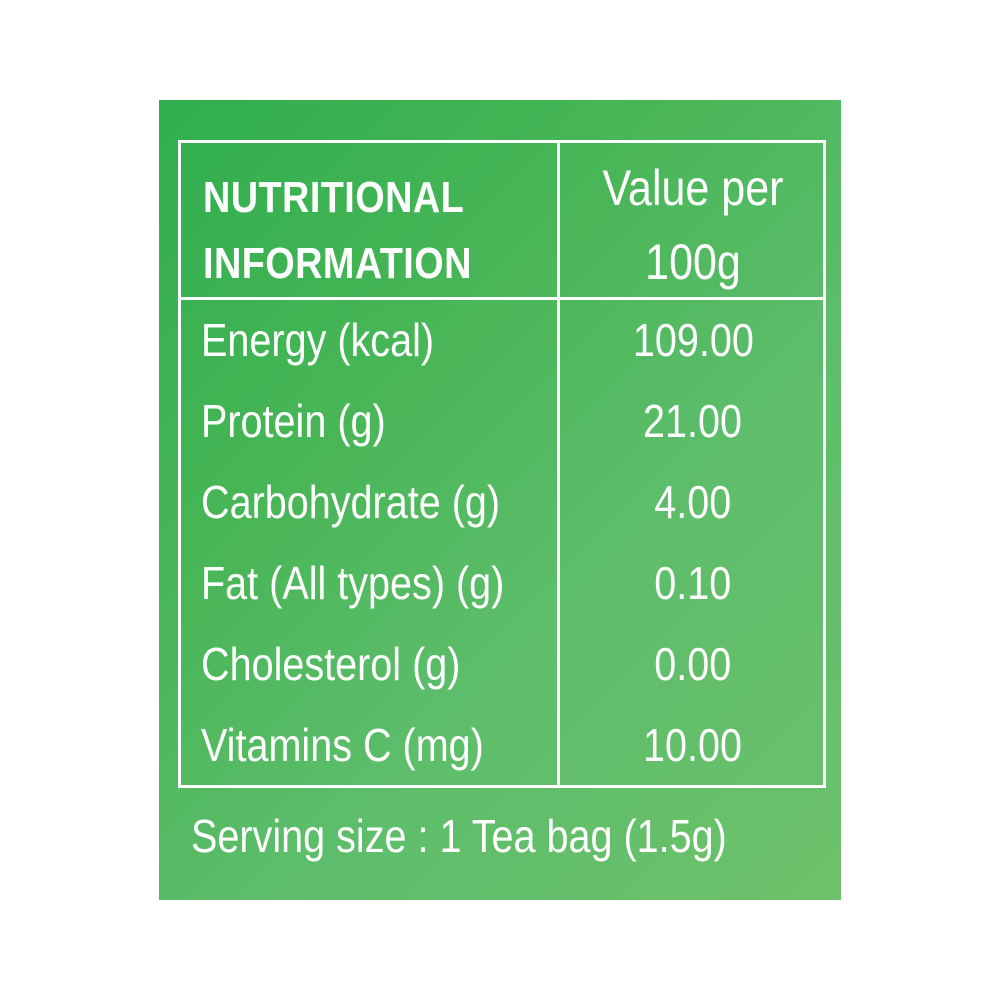 The image size is (1000, 1000). I want to click on nutrient-value: 0.10, so click(693, 583).